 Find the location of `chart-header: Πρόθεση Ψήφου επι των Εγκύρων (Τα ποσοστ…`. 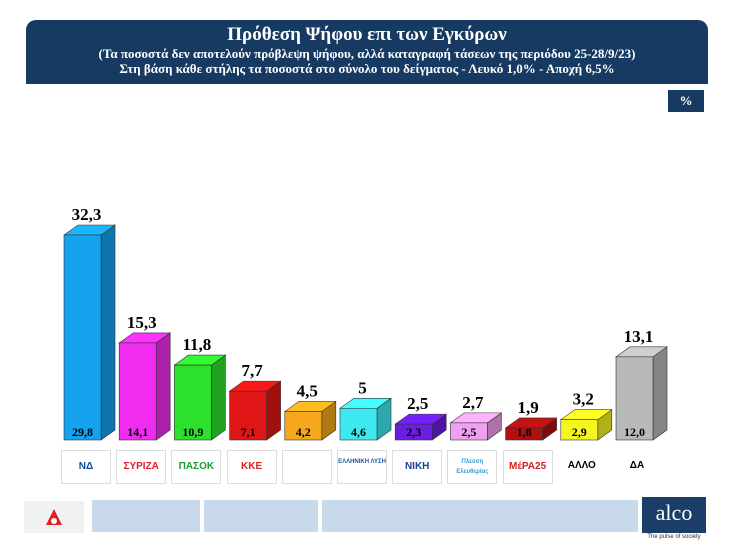

chart-header: Πρόθεση Ψήφου επι των Εγκύρων (Τα ποσοστ… is located at coordinates (367, 52).